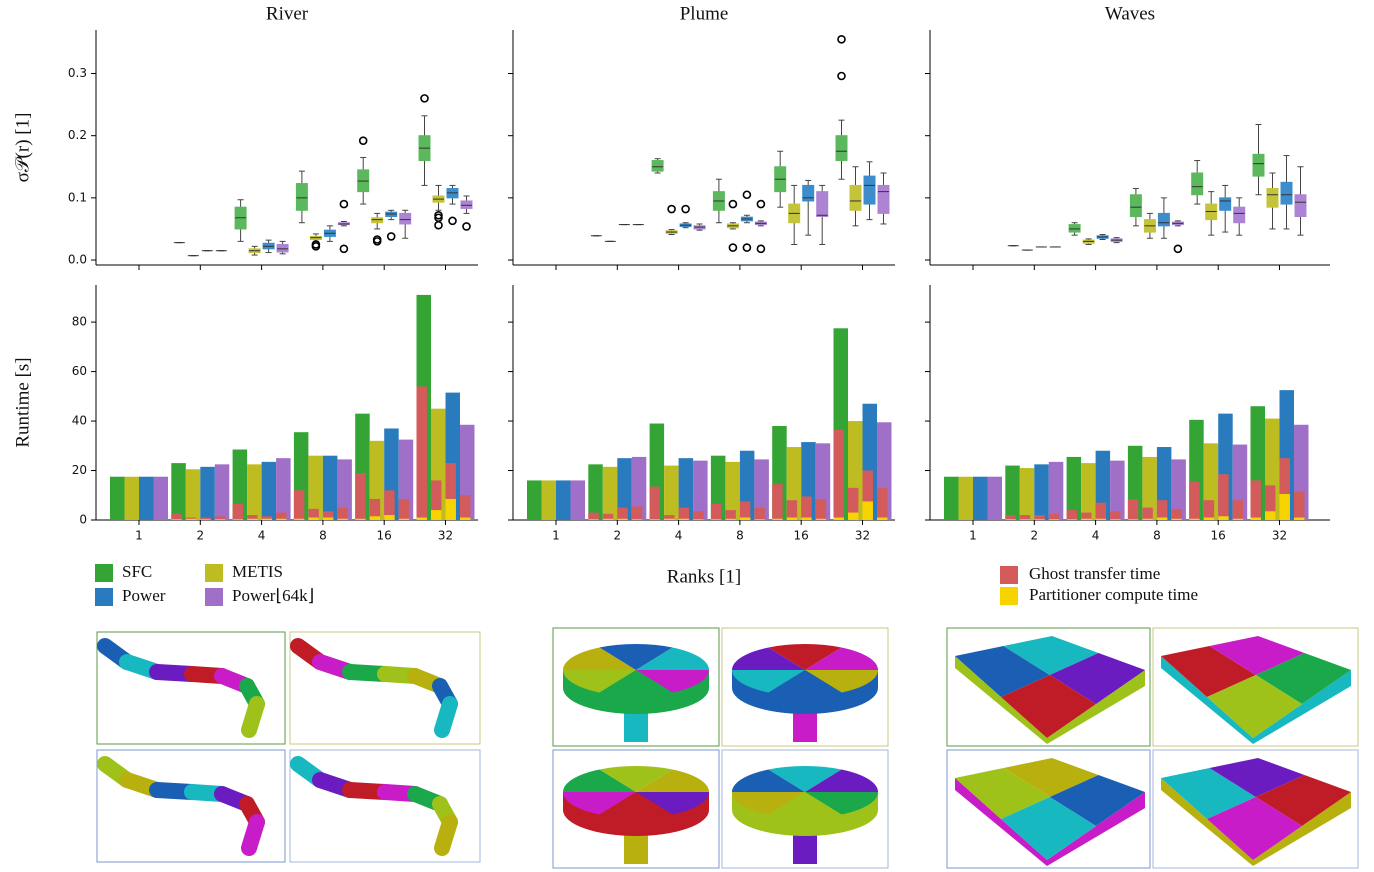 The width and height of the screenshot is (1374, 872). I want to click on y-axis-label: Runtime [s], so click(22, 402).